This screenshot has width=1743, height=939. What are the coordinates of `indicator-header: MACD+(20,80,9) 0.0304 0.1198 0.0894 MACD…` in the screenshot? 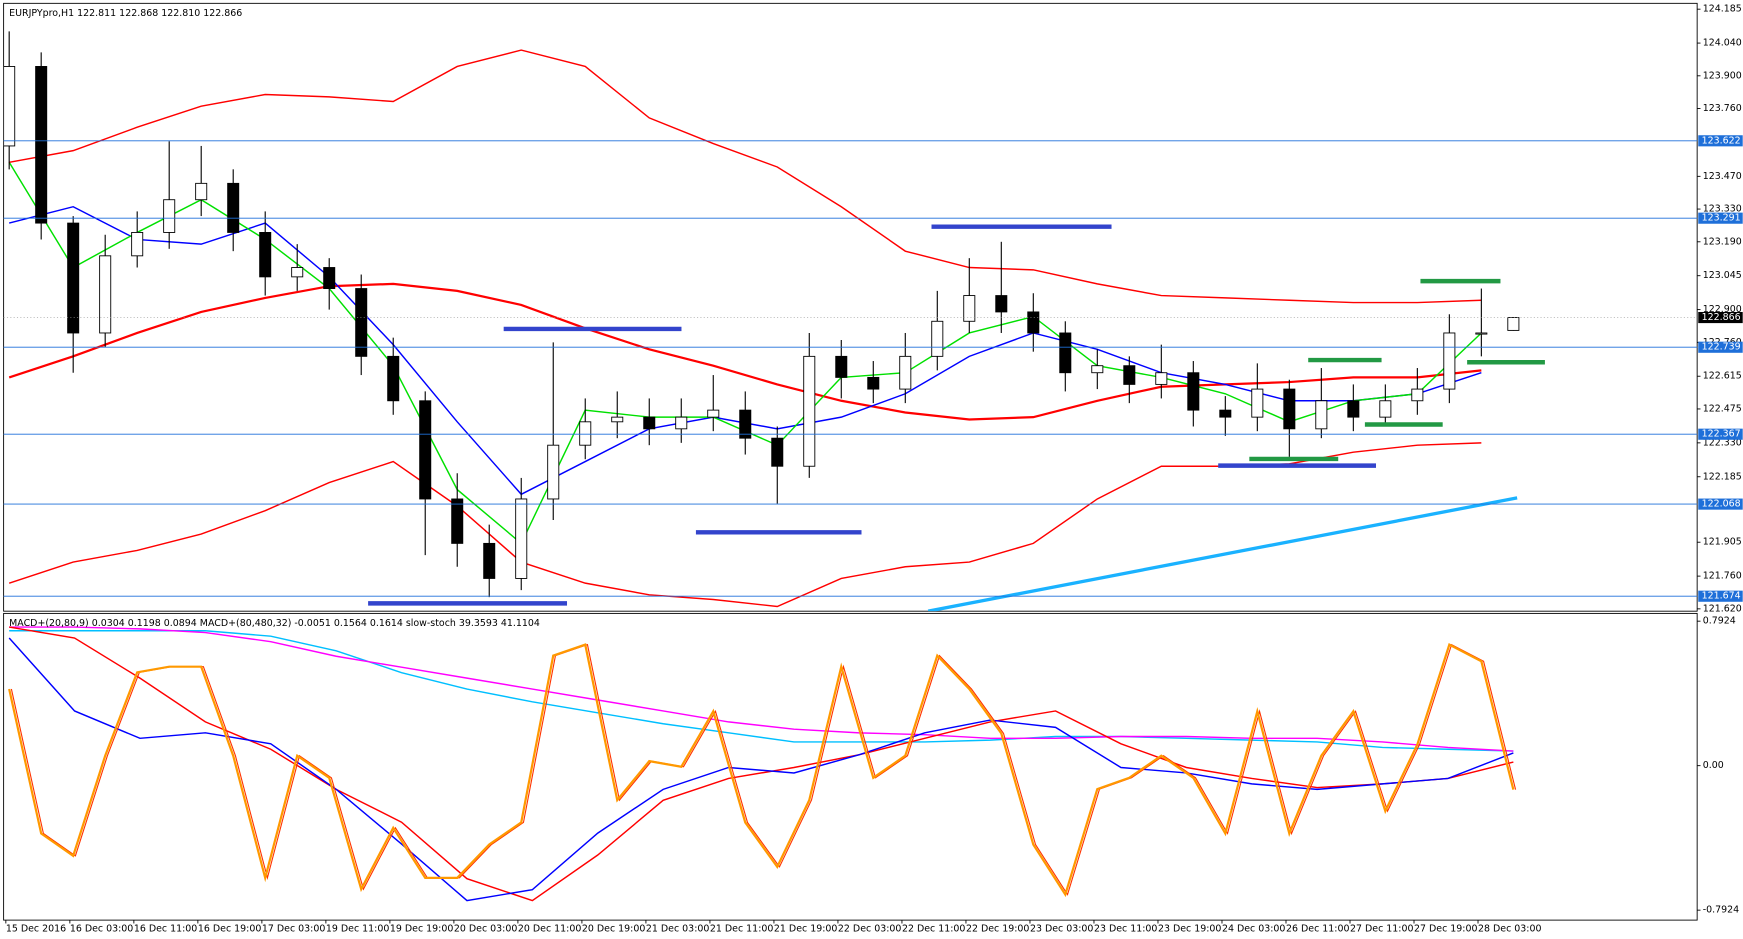 It's located at (274, 623).